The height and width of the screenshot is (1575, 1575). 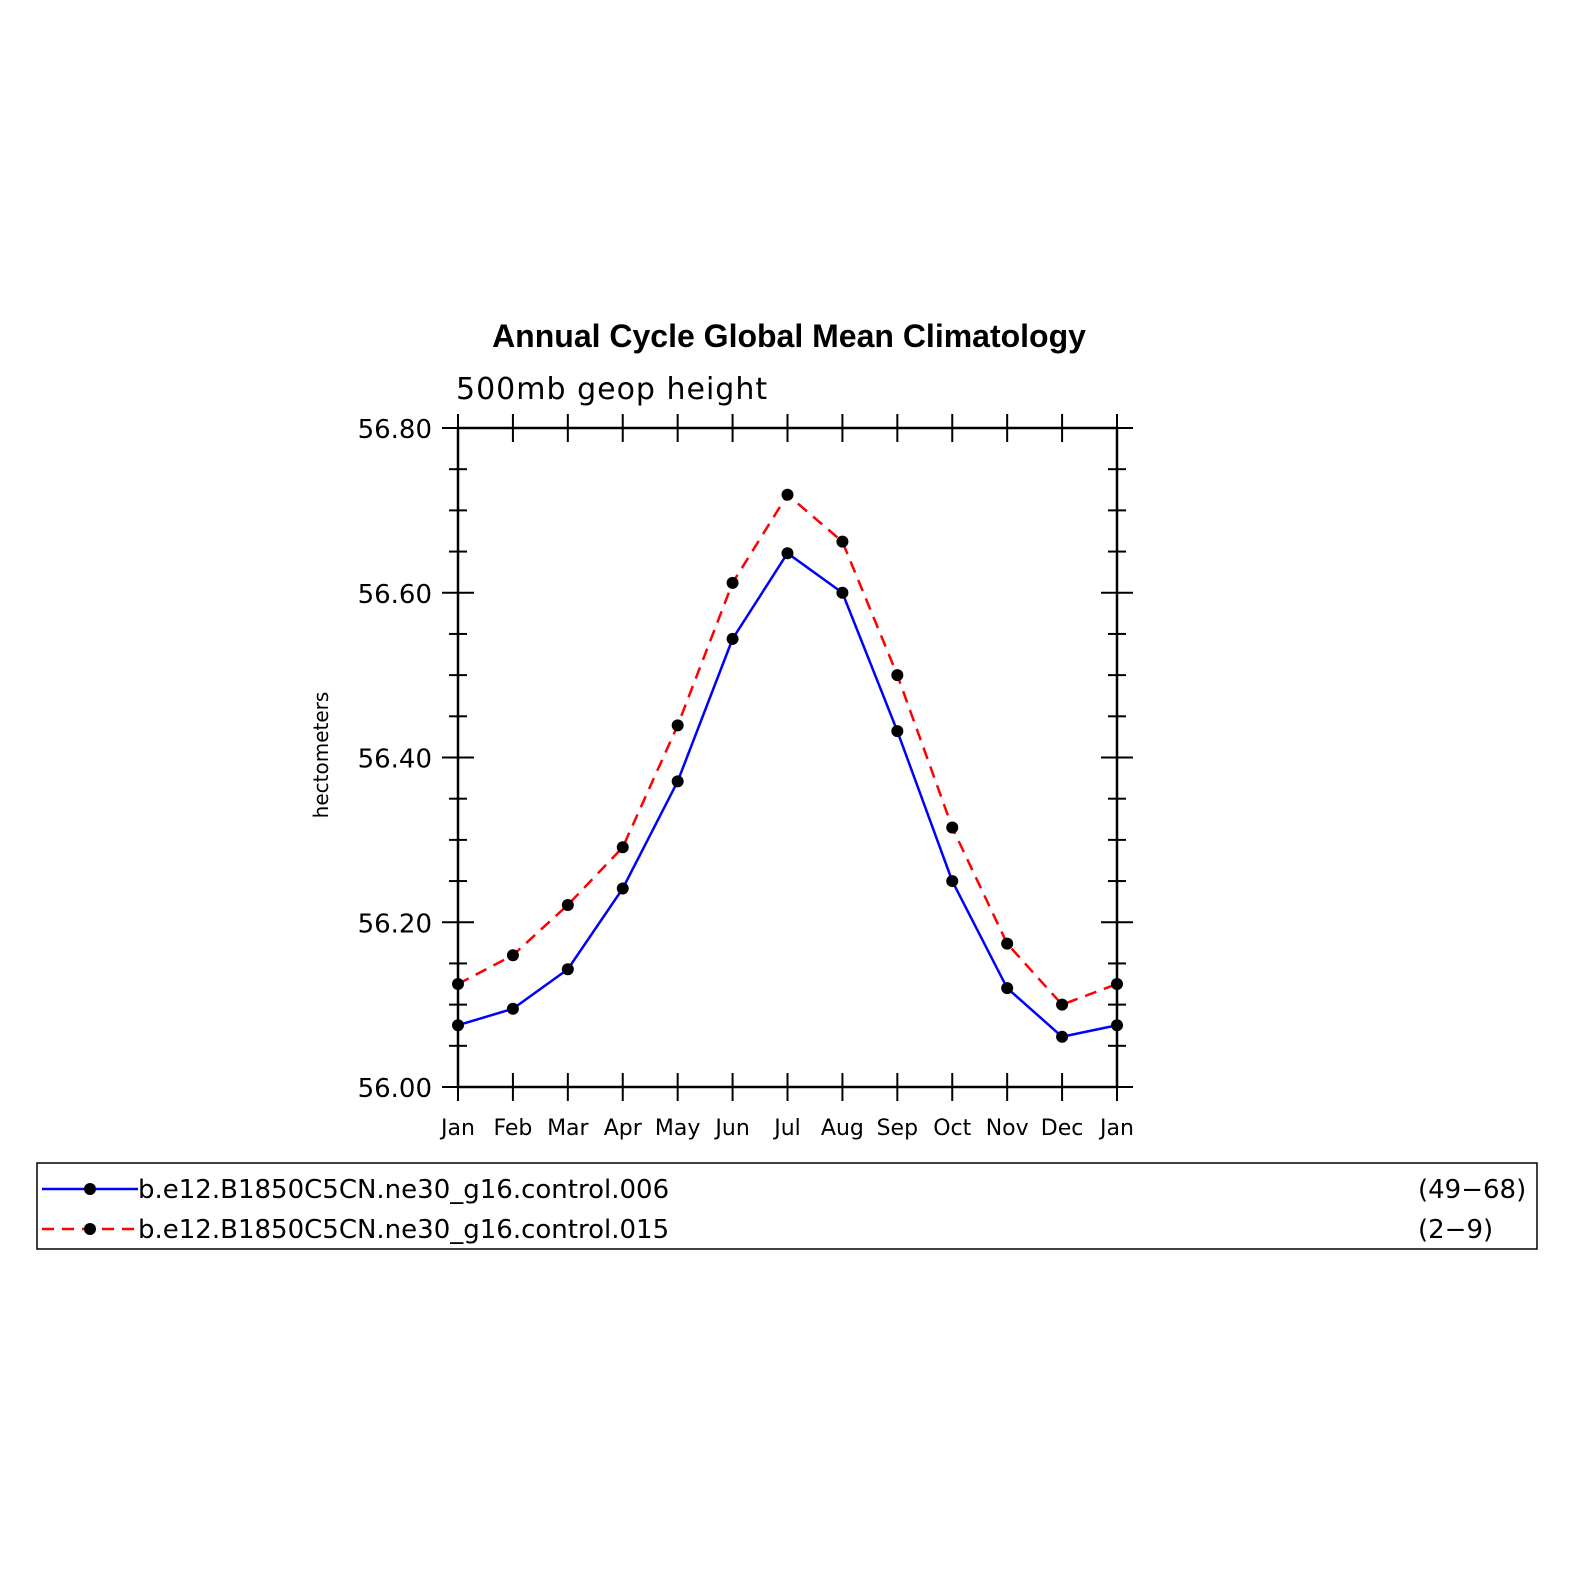 What do you see at coordinates (1062, 1128) in the screenshot?
I see `x-tick-label: Dec` at bounding box center [1062, 1128].